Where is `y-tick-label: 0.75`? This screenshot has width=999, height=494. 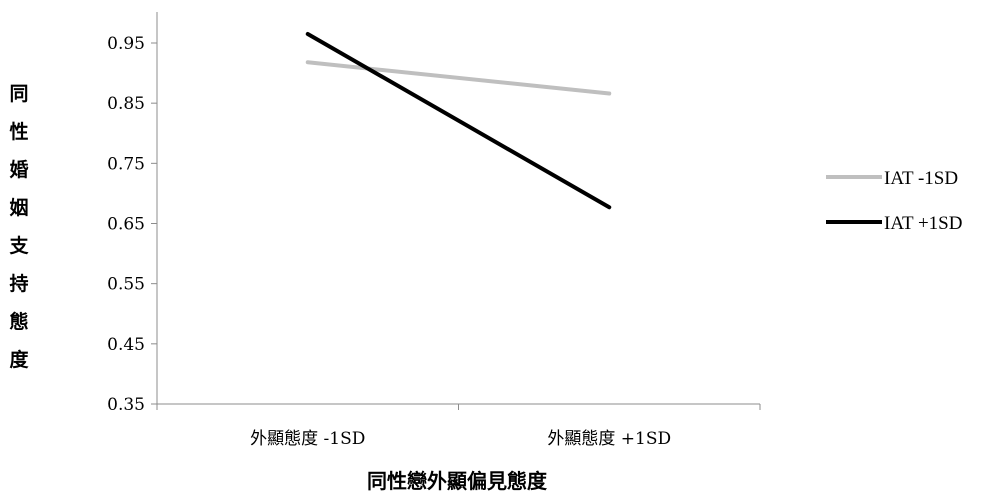
y-tick-label: 0.75 is located at coordinates (126, 164).